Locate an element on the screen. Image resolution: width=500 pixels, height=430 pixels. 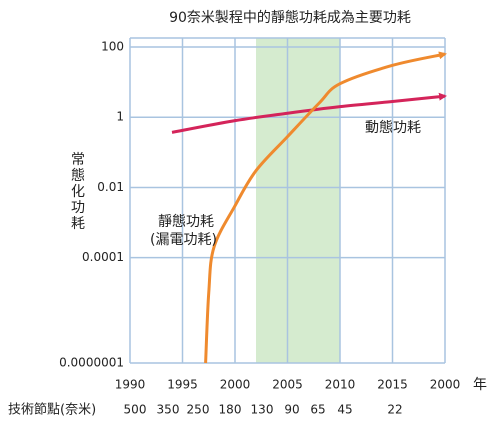
y-tick-label: 1 is located at coordinates (120, 117).